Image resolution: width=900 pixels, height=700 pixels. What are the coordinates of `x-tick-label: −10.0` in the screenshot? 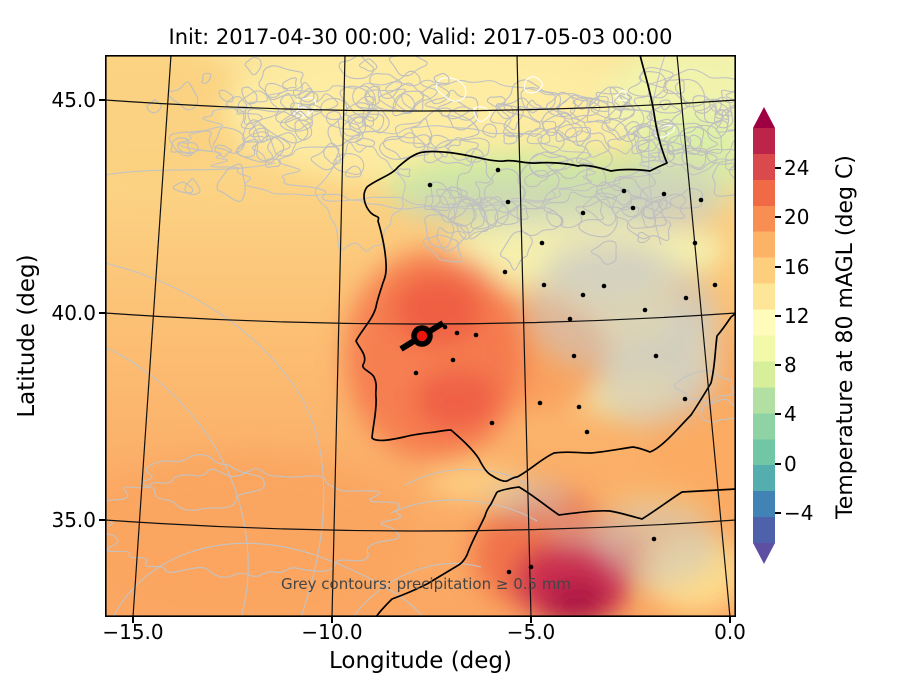 It's located at (332, 632).